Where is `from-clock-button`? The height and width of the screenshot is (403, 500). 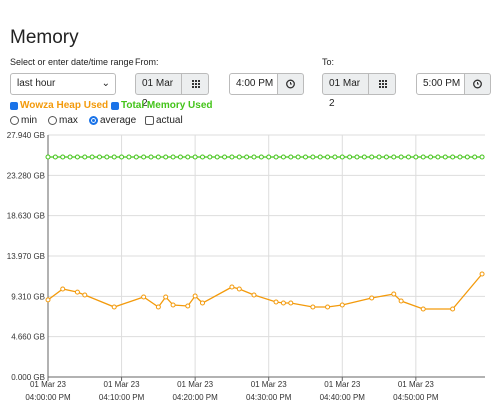
from-clock-button is located at coordinates (290, 84).